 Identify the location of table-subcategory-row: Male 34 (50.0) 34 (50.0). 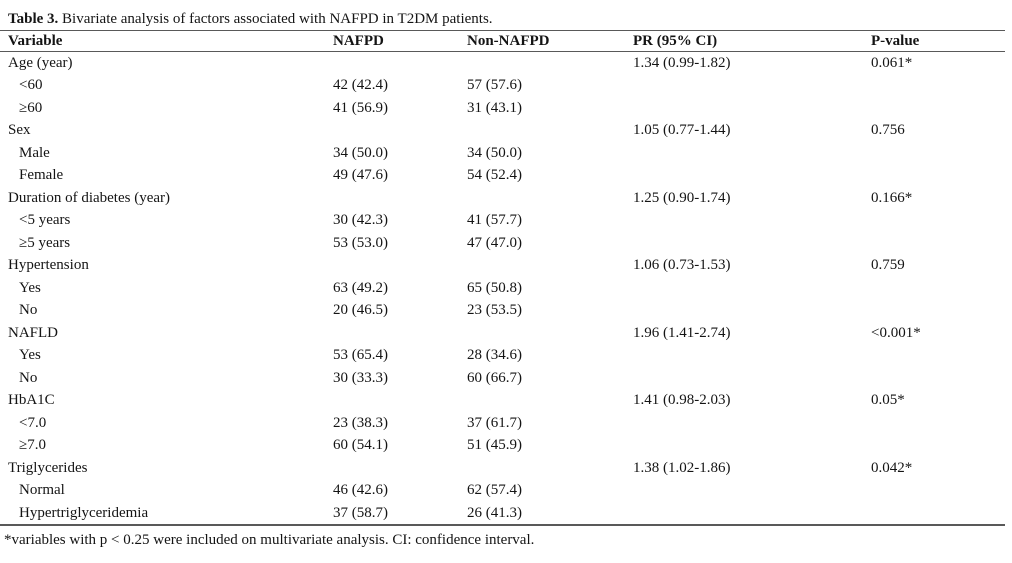
(502, 153).